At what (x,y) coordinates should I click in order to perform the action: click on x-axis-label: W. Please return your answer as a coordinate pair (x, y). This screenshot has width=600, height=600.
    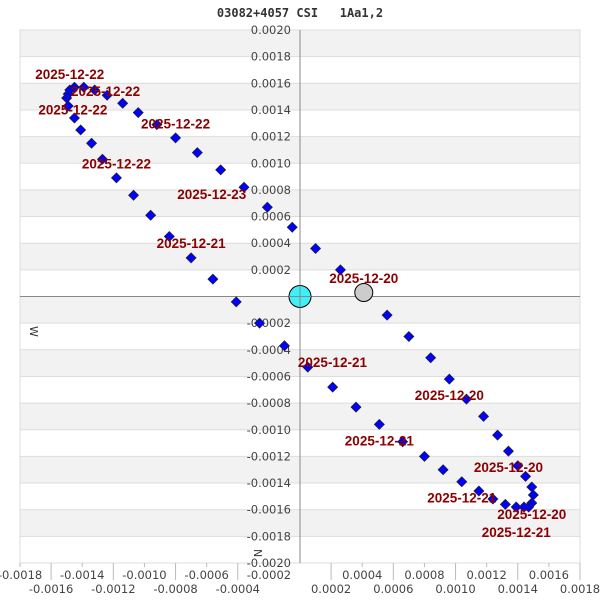
    Looking at the image, I should click on (33, 331).